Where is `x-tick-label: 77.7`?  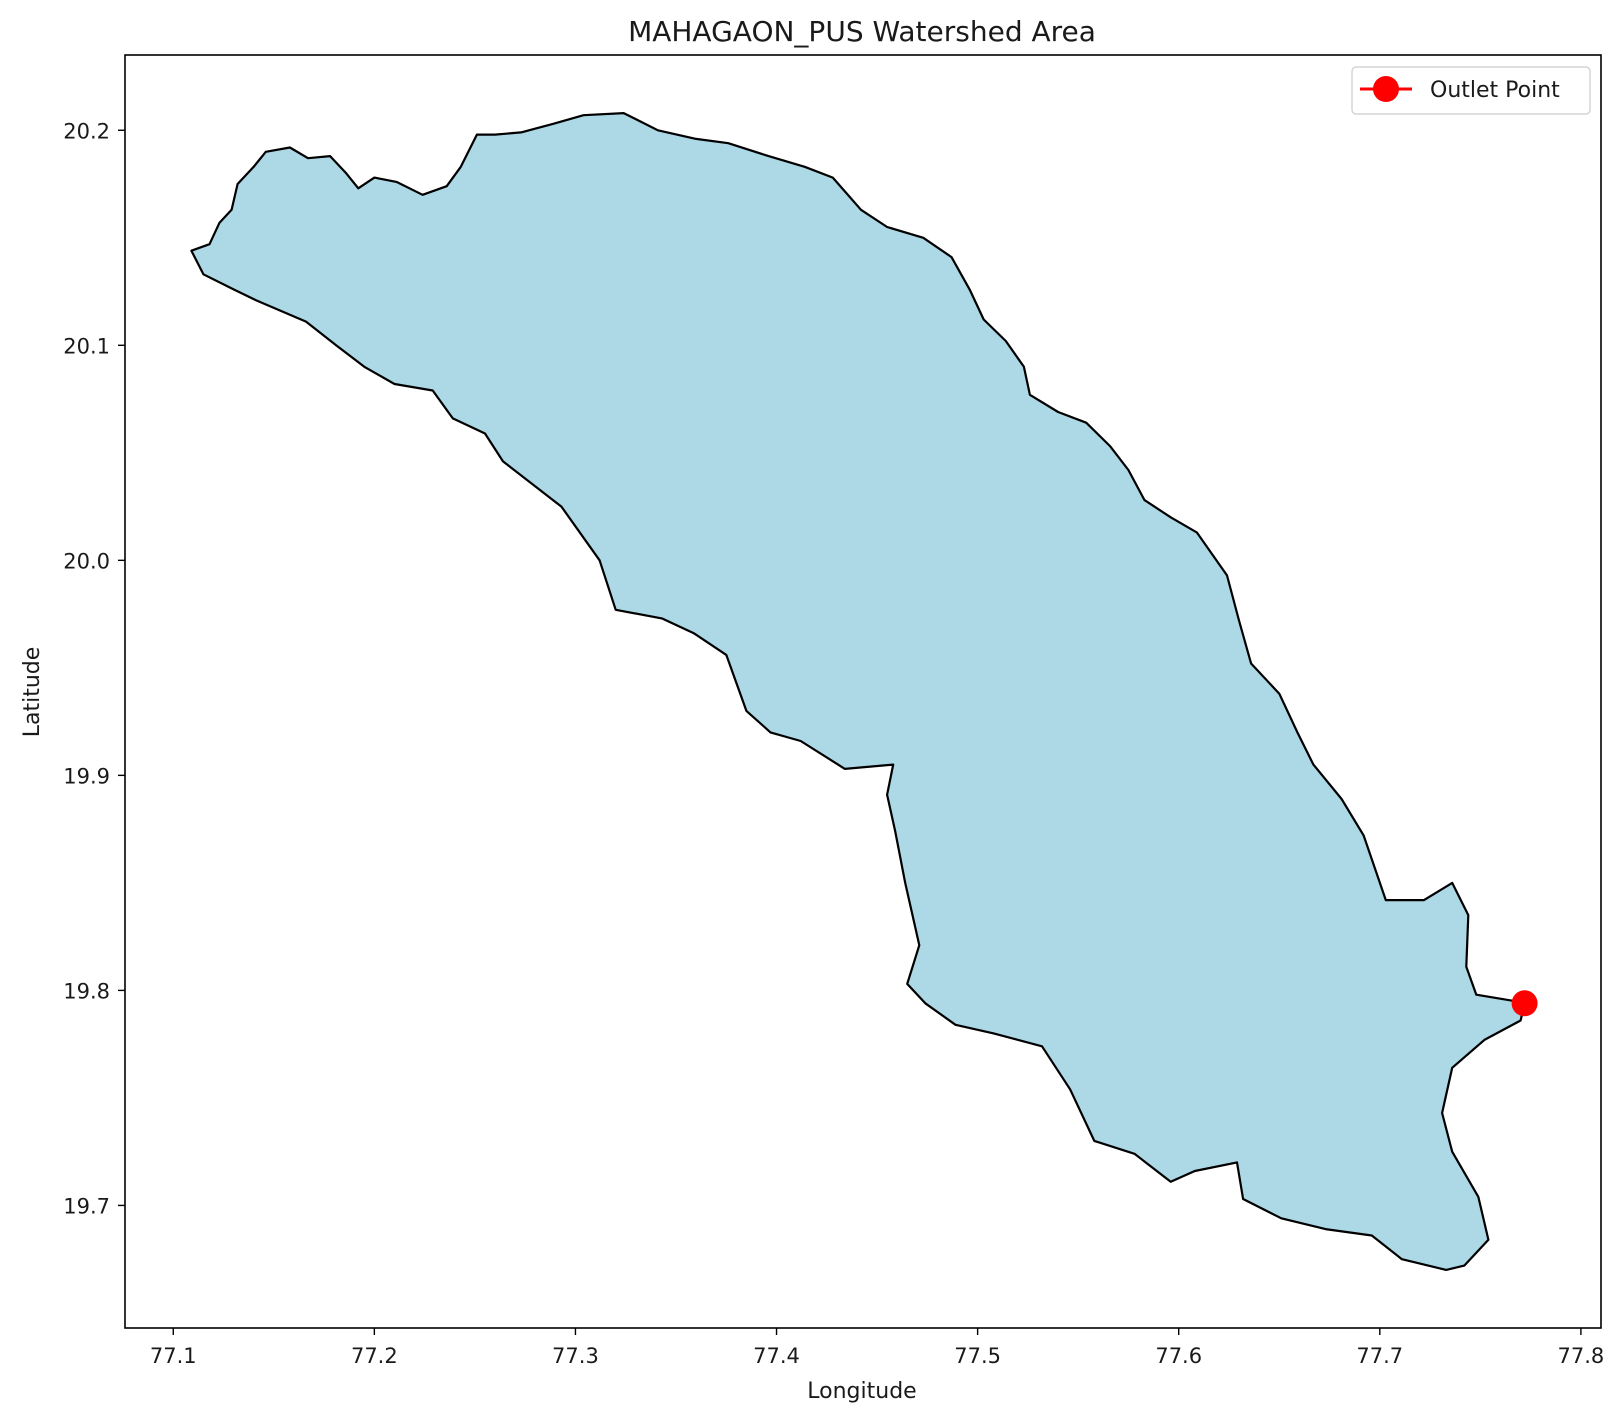
x-tick-label: 77.7 is located at coordinates (1379, 1356).